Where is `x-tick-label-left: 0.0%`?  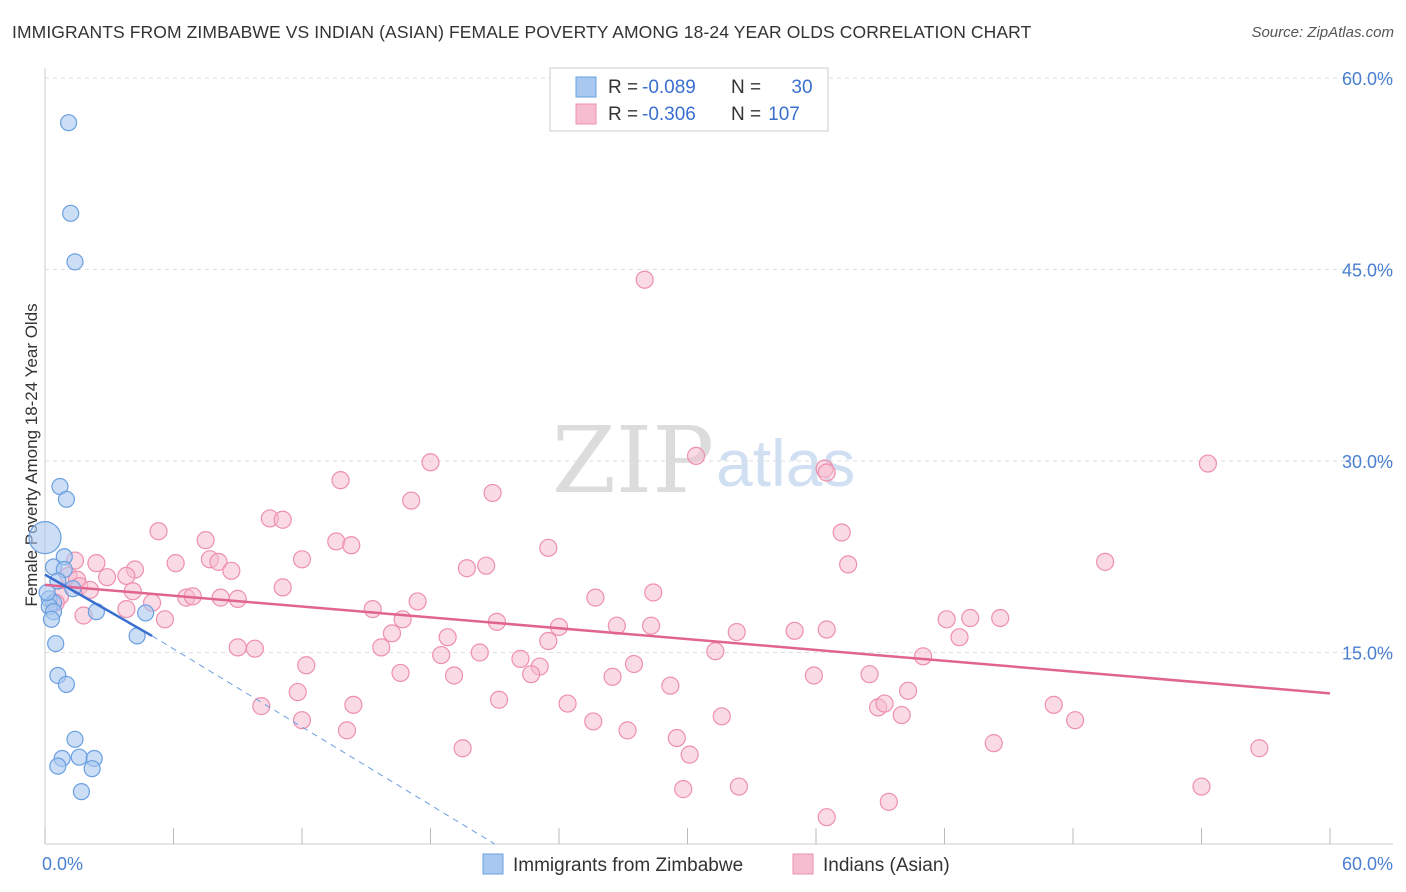 x-tick-label-left: 0.0% is located at coordinates (62, 864).